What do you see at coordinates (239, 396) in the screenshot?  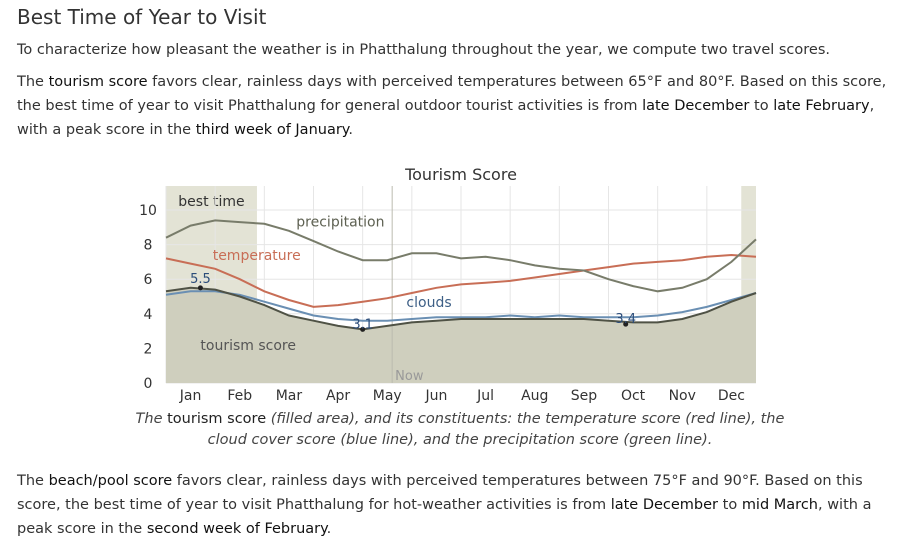 I see `x-tick-label: Feb` at bounding box center [239, 396].